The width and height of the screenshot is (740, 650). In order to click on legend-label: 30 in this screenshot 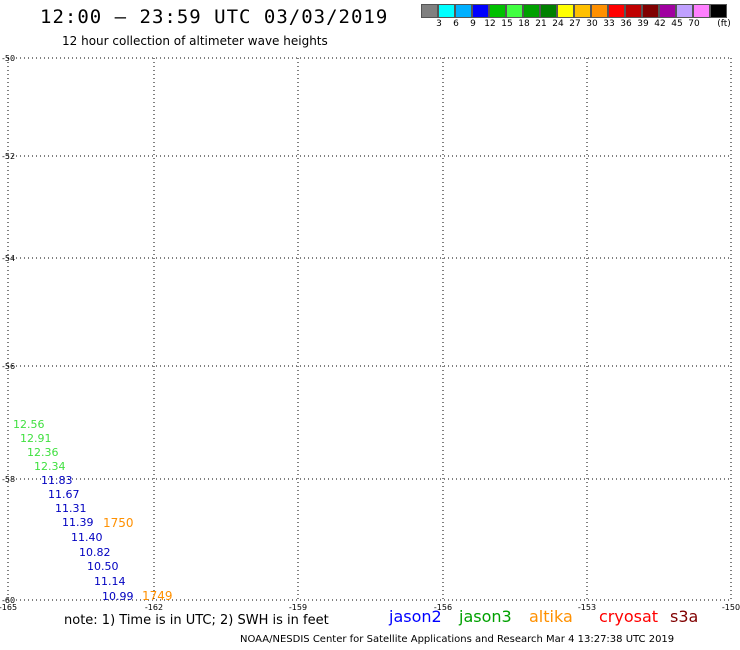, I will do `click(592, 24)`.